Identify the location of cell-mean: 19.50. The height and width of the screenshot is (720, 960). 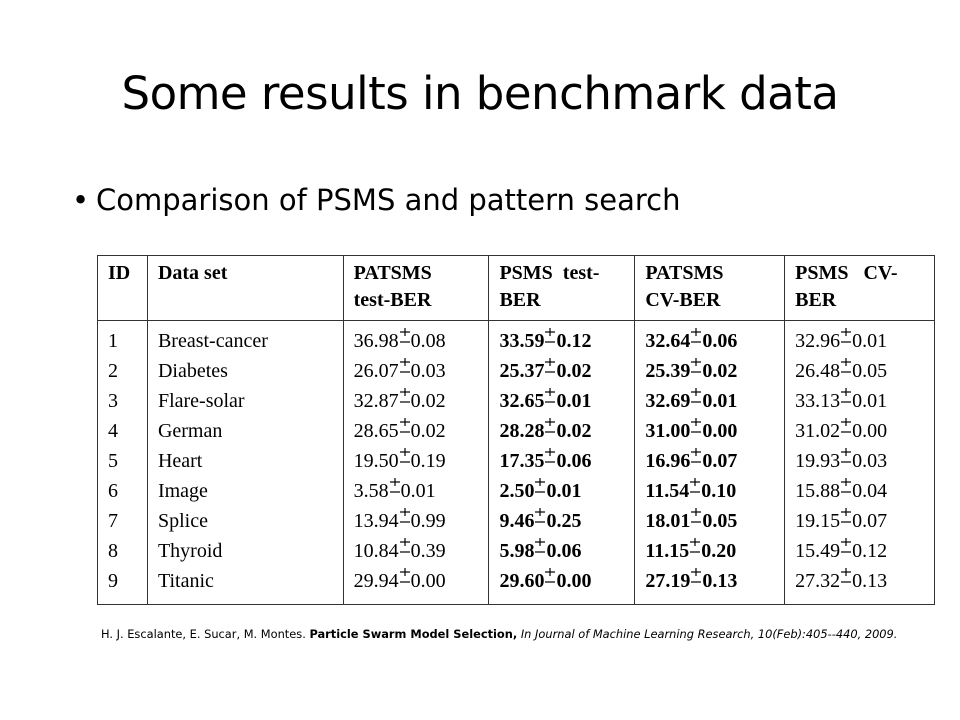
(376, 461).